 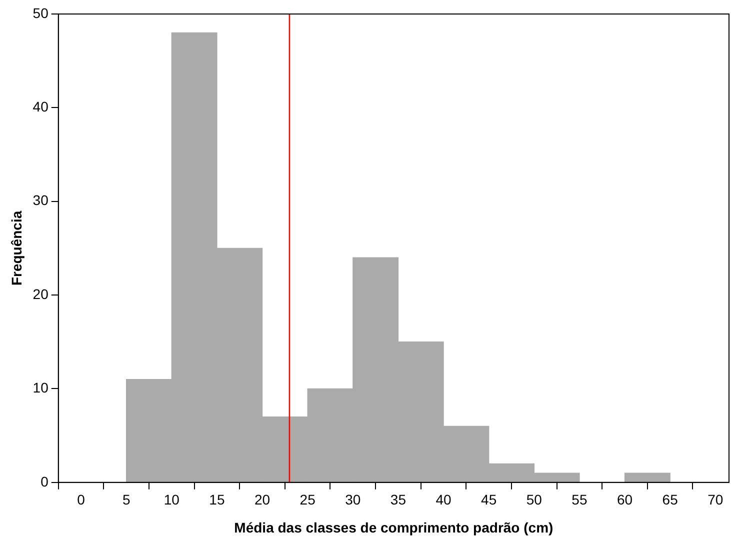 I want to click on x-tick-label: 70, so click(x=716, y=500).